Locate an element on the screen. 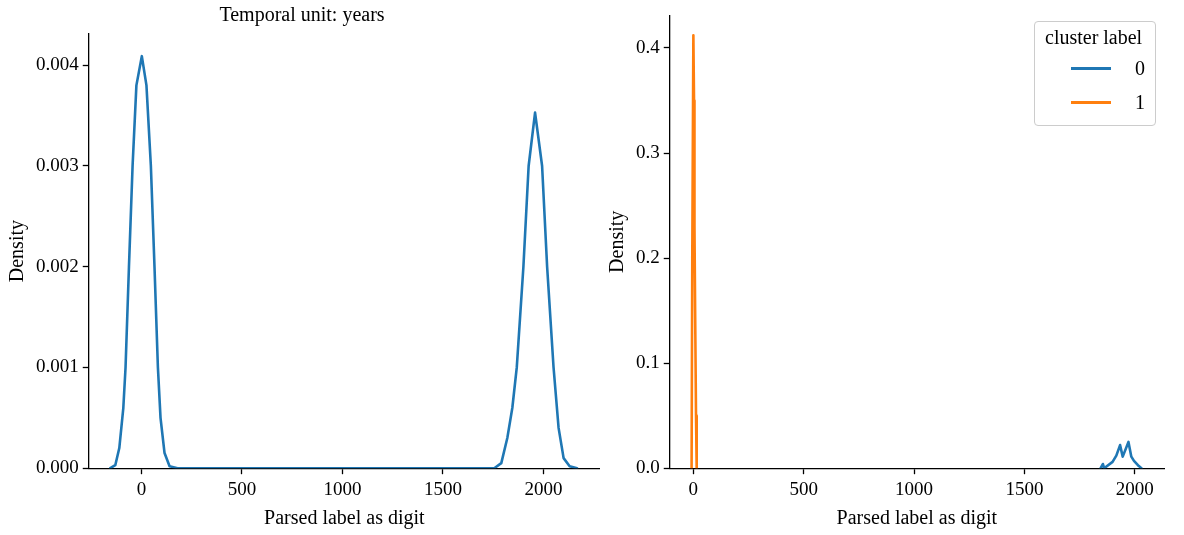 Image resolution: width=1184 pixels, height=535 pixels. y-tick-label: 0.3 is located at coordinates (648, 152).